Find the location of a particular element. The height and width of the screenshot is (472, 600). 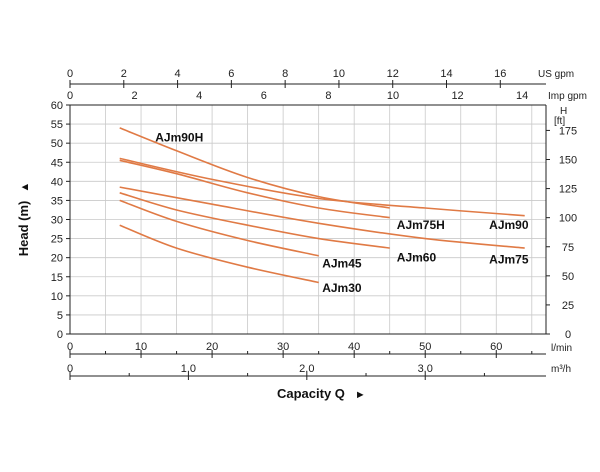

curve-label-ajm90h: AJm90H is located at coordinates (179, 137).